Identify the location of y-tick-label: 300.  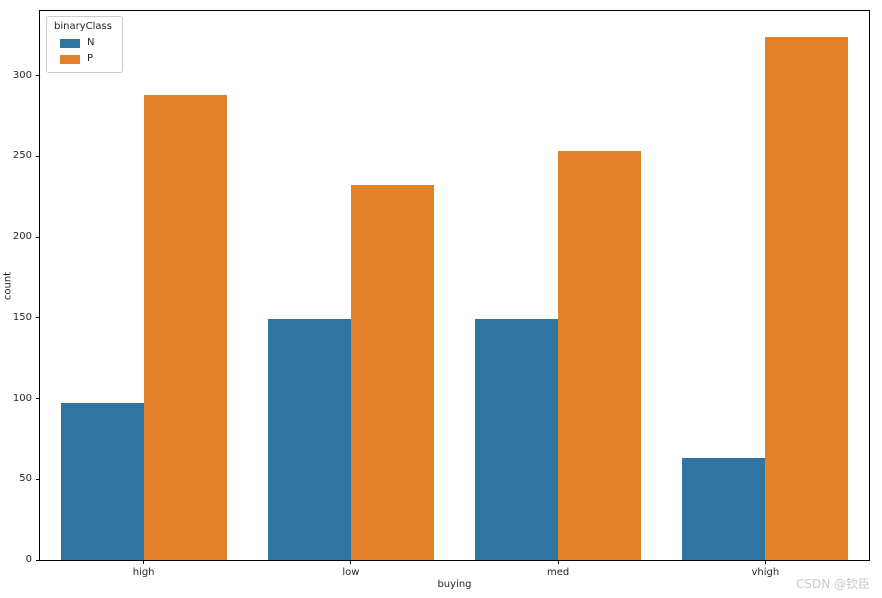
(22, 75).